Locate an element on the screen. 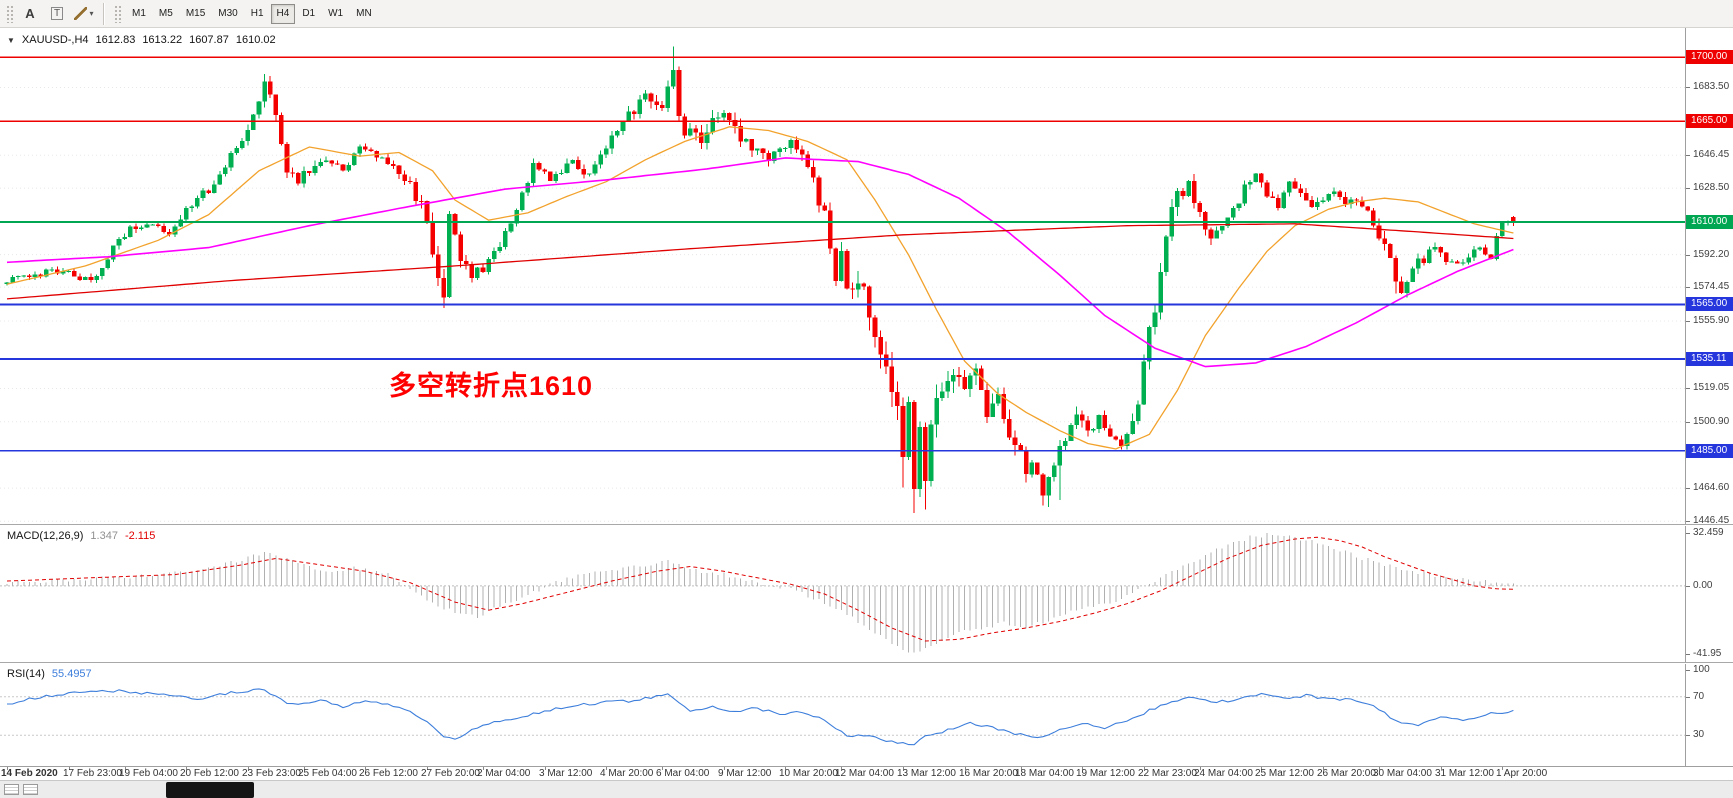 The image size is (1733, 798). time-label: 19 Mar 12:00 is located at coordinates (1105, 773).